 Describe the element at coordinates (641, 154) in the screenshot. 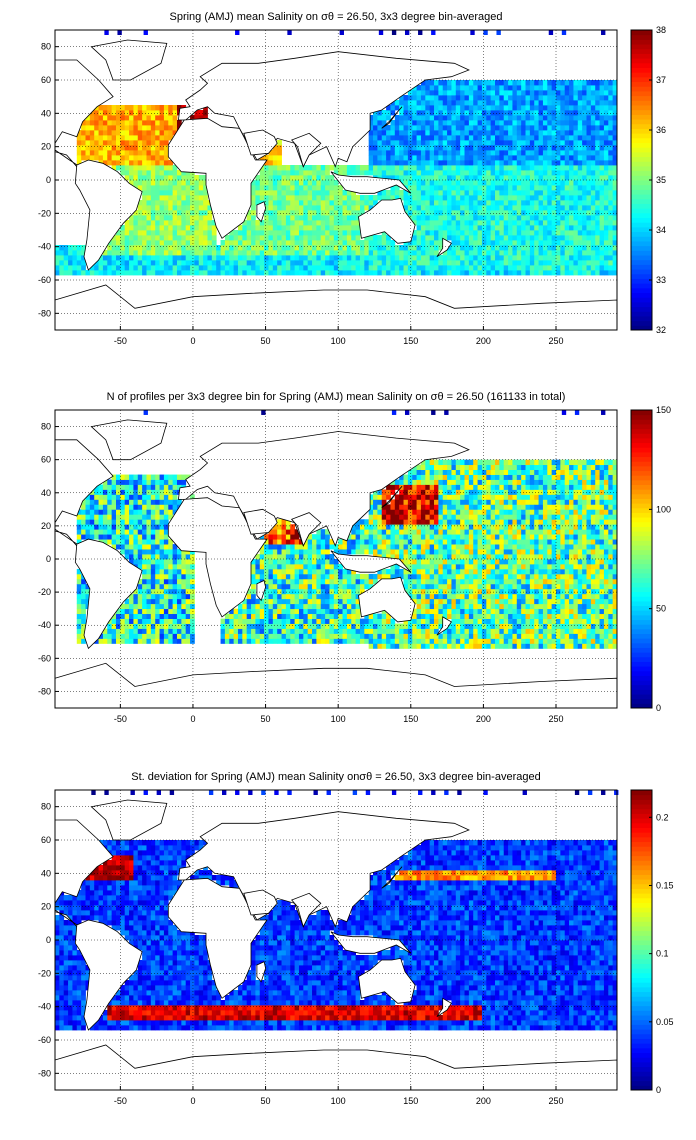

I see `colorbar-segment` at that location.